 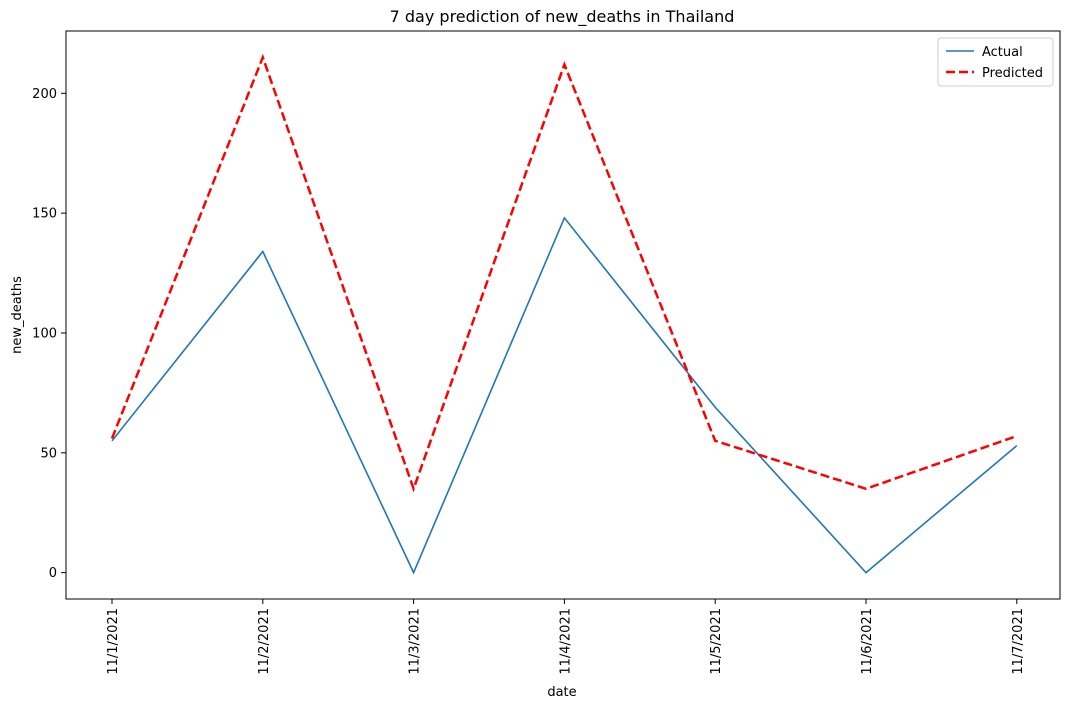 I want to click on y-tick-label: 200, so click(x=44, y=94).